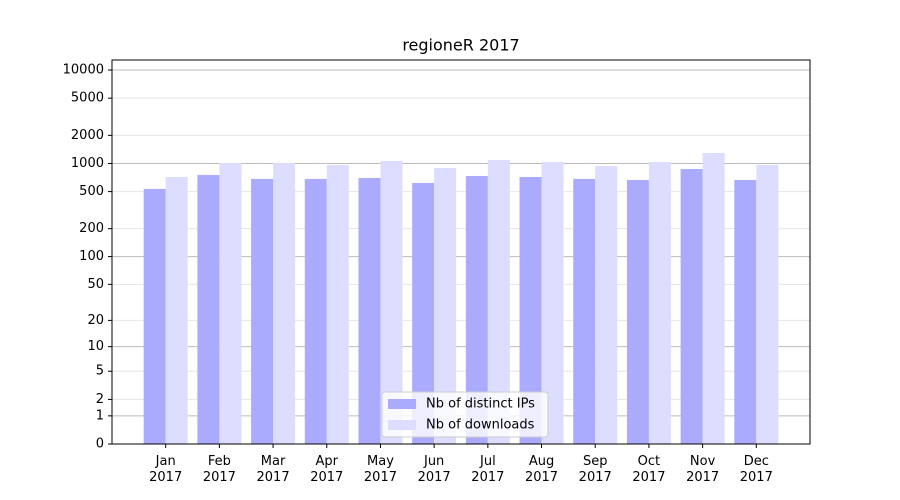 This screenshot has width=900, height=500. What do you see at coordinates (480, 404) in the screenshot?
I see `legend-label: Nb of distinct IPs` at bounding box center [480, 404].